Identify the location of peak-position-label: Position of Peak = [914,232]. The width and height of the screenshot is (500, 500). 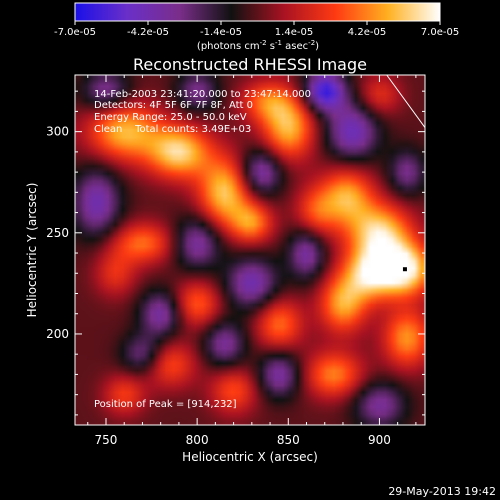
(165, 404).